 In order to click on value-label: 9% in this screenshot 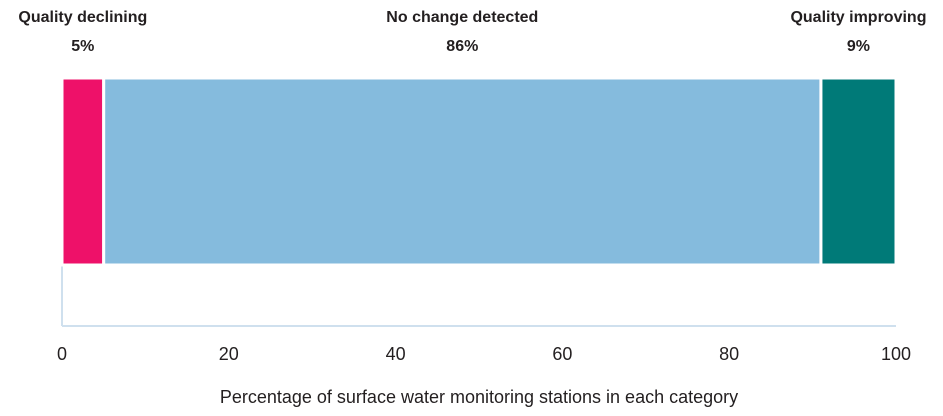, I will do `click(858, 46)`.